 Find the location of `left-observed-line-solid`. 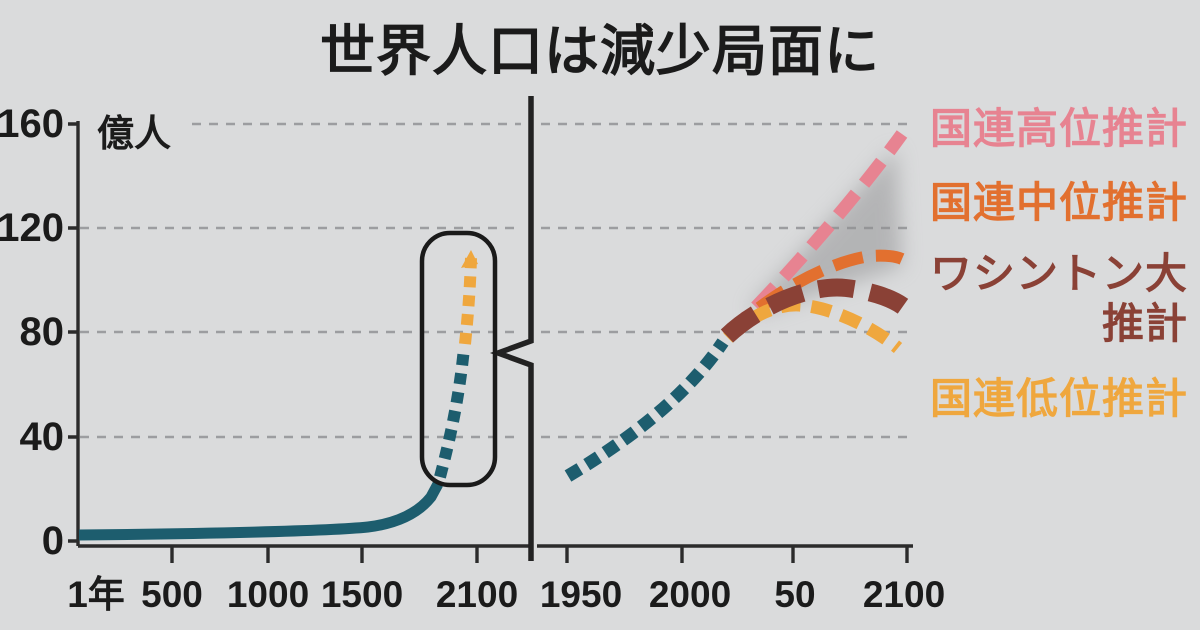

left-observed-line-solid is located at coordinates (260, 511).